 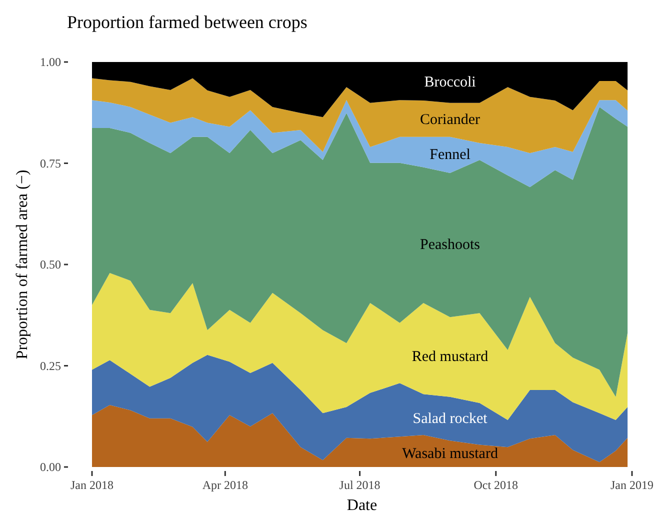 I want to click on series-label: Salad rocket, so click(x=450, y=418).